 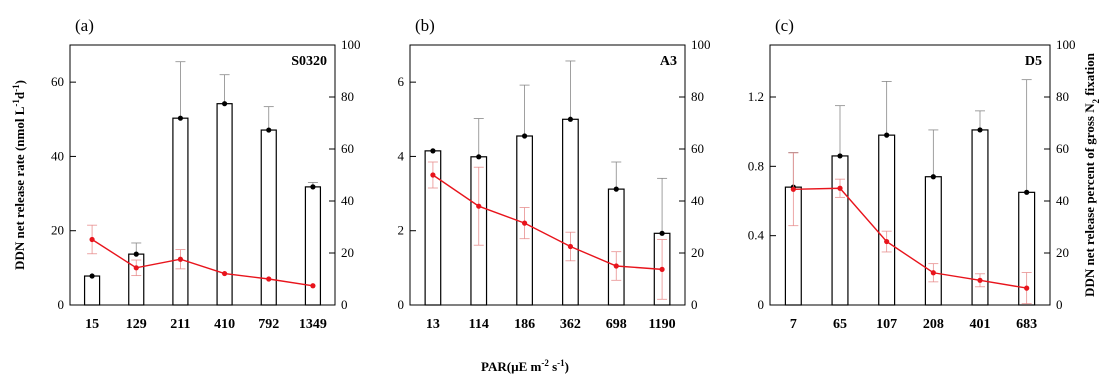 What do you see at coordinates (616, 324) in the screenshot?
I see `x-tick-label: 698` at bounding box center [616, 324].